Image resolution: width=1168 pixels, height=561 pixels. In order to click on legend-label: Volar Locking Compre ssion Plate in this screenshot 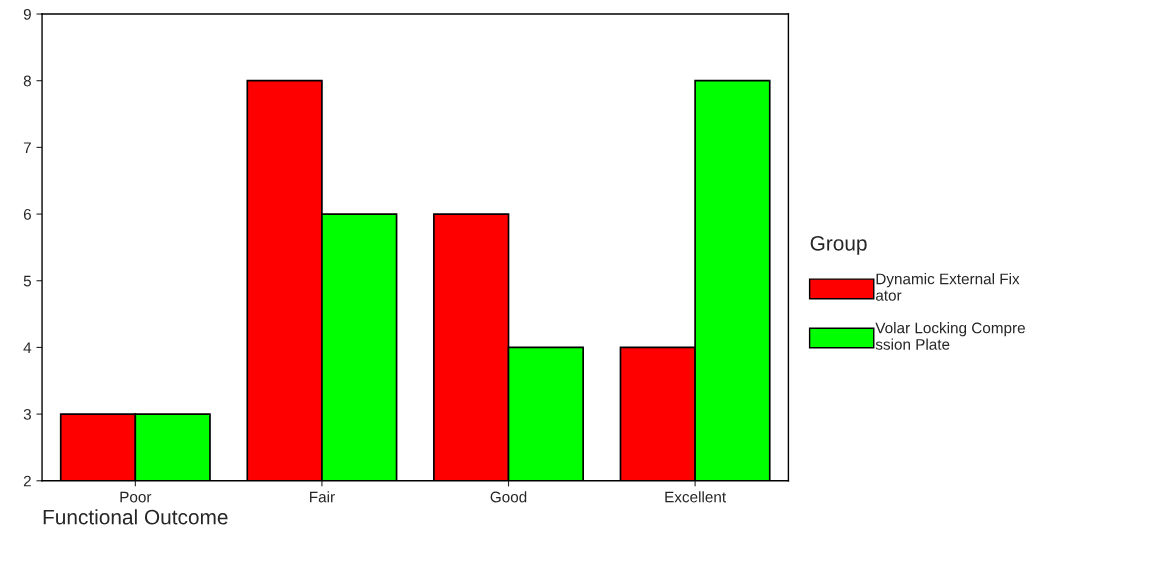, I will do `click(950, 336)`.